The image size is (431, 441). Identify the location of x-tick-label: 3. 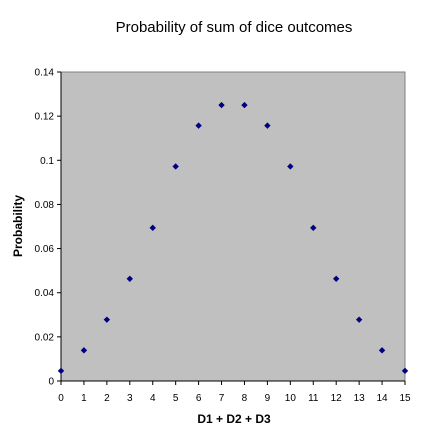
(130, 398).